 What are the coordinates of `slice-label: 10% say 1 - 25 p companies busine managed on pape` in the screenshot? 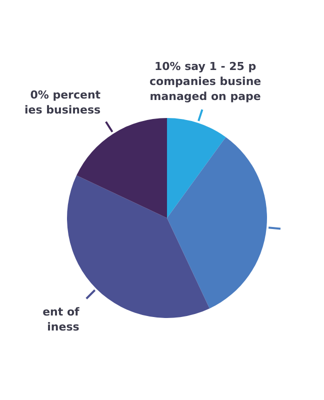 It's located at (206, 82).